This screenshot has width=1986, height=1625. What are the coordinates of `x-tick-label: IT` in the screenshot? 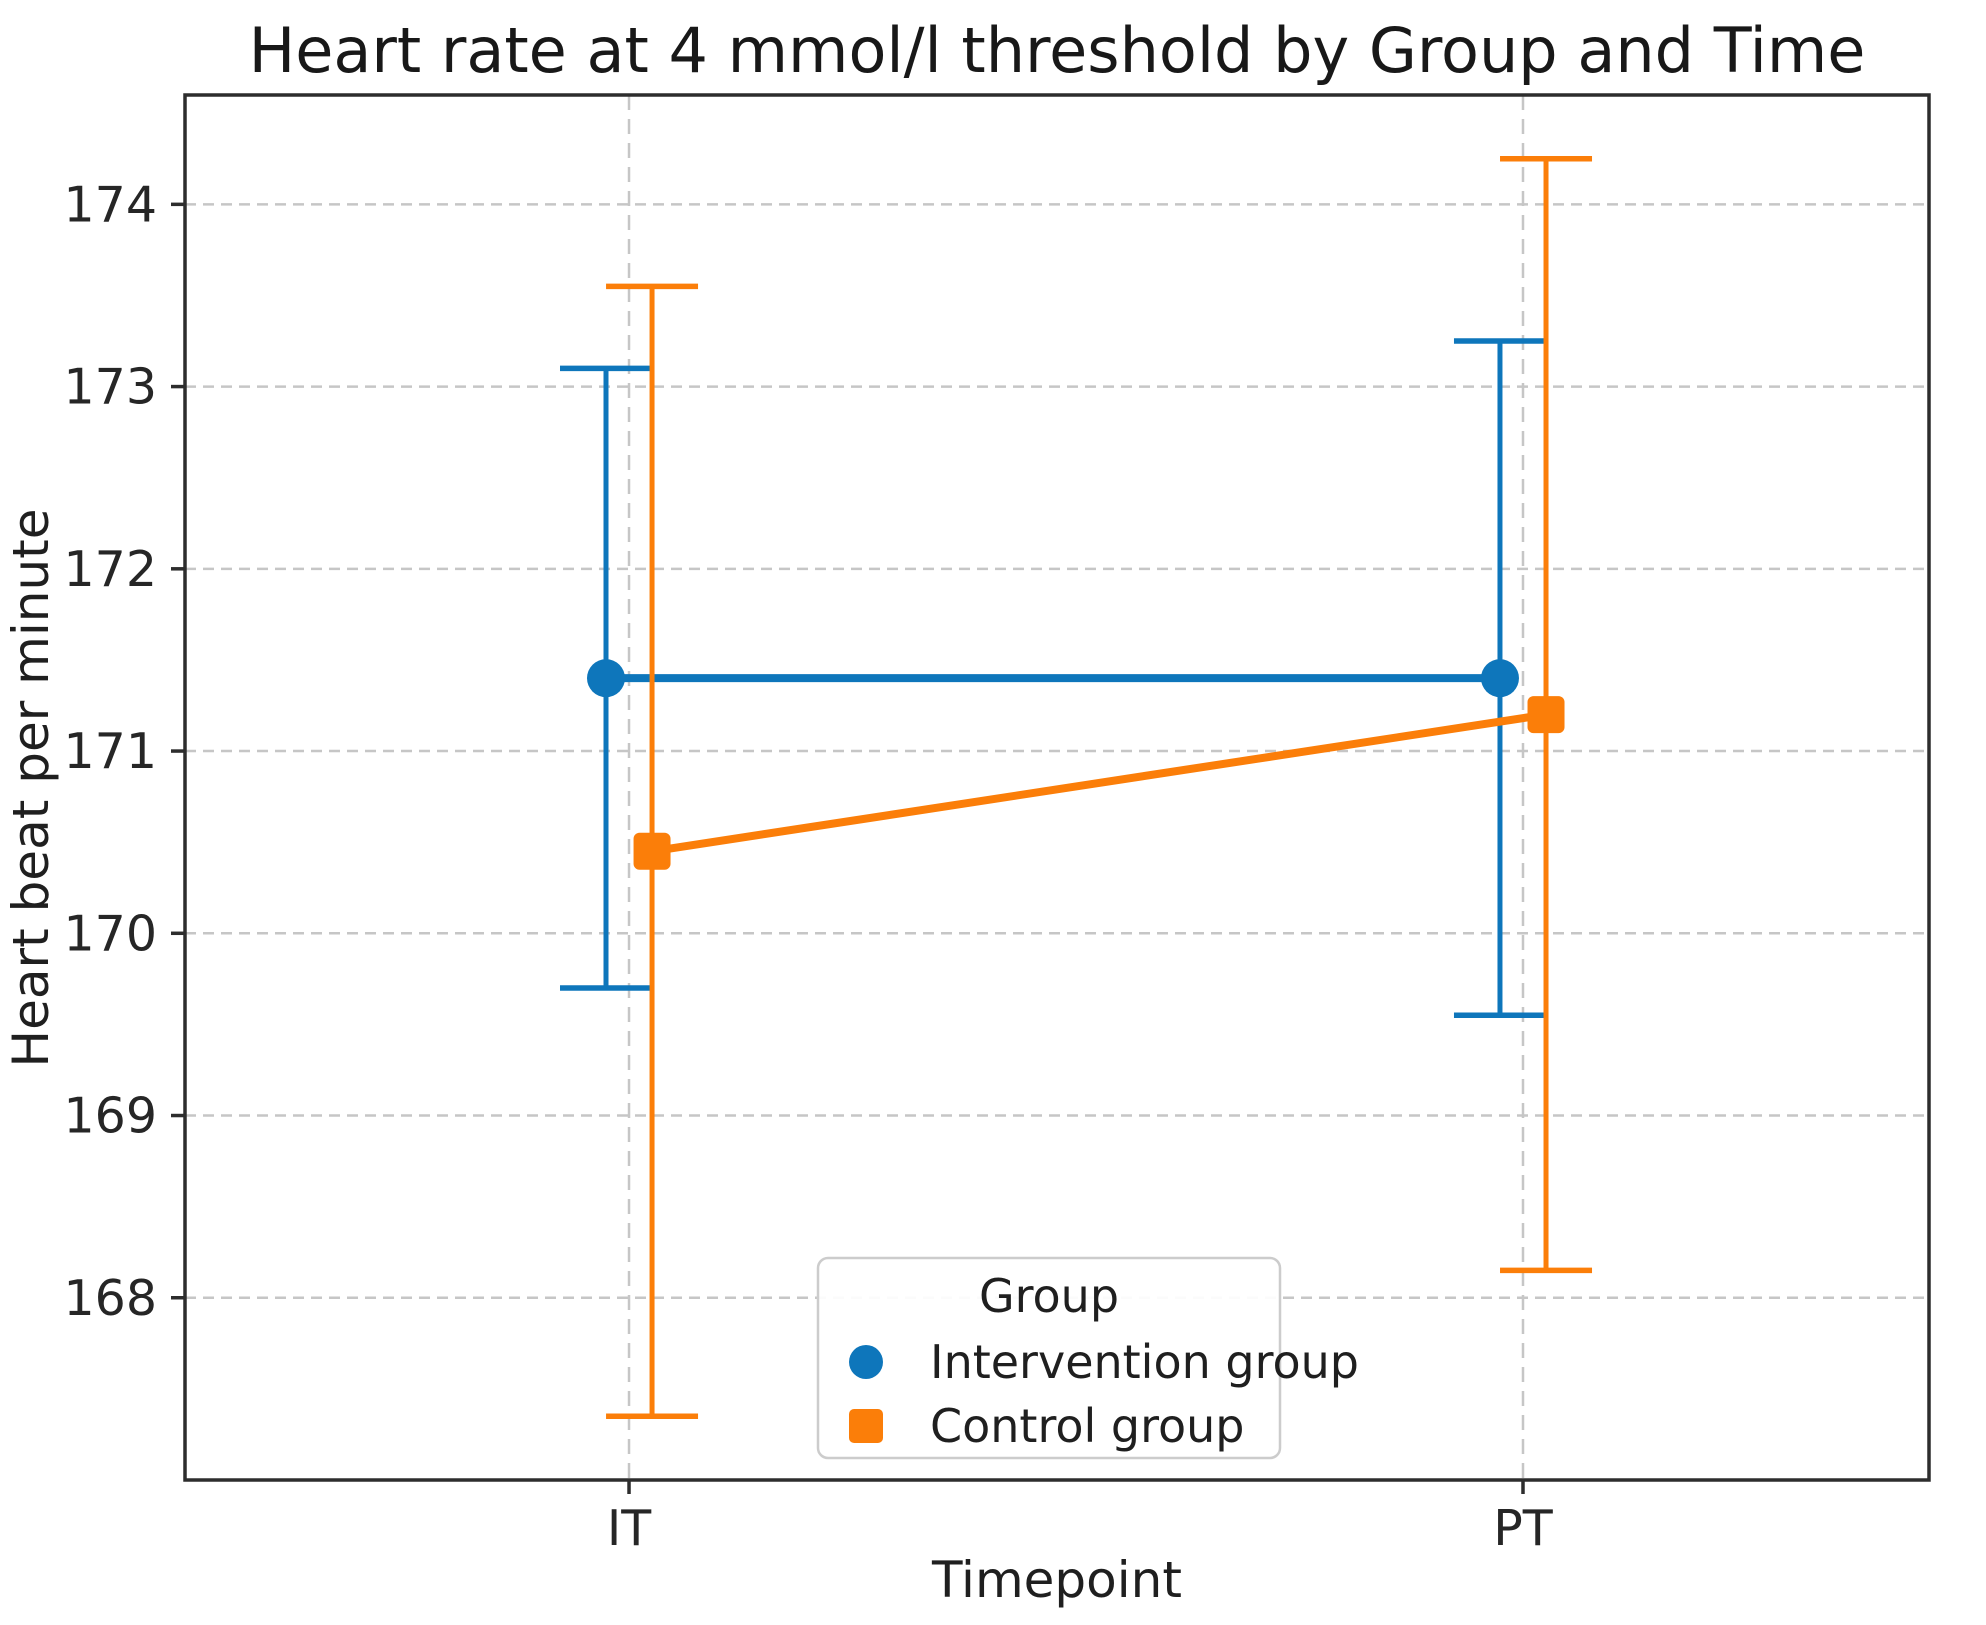 It's located at (629, 1528).